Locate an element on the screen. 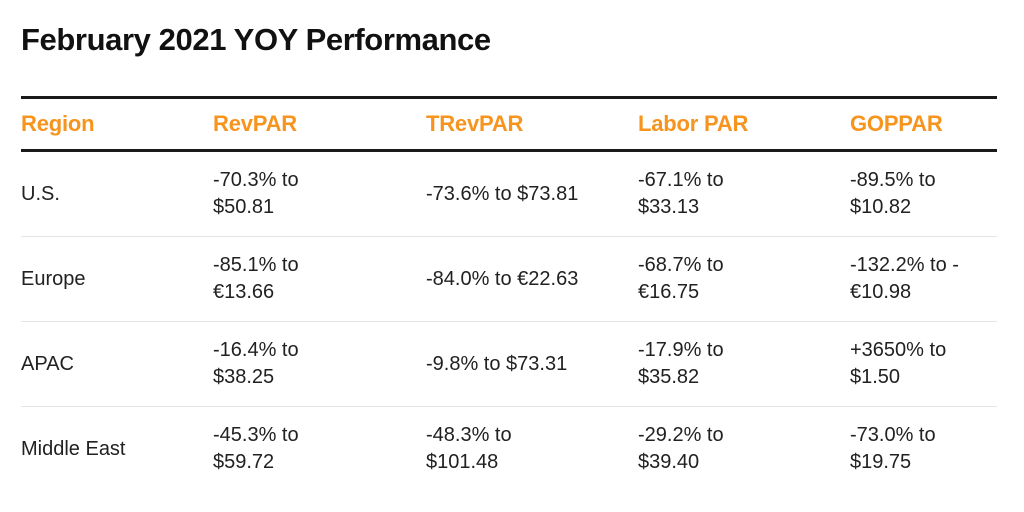 This screenshot has width=1024, height=512. region-cell: Europe is located at coordinates (53, 278).